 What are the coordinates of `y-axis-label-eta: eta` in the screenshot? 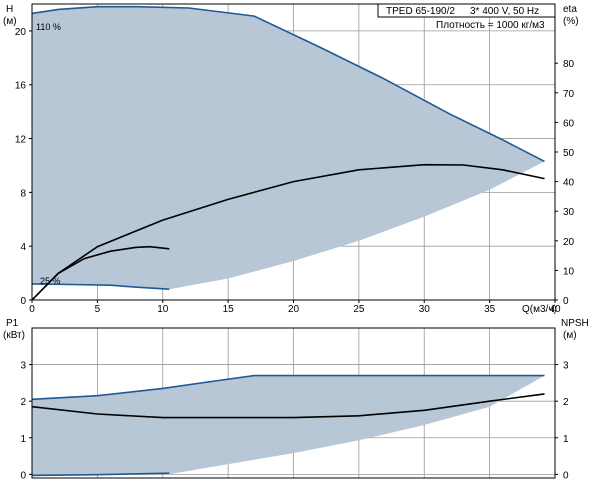 It's located at (570, 9).